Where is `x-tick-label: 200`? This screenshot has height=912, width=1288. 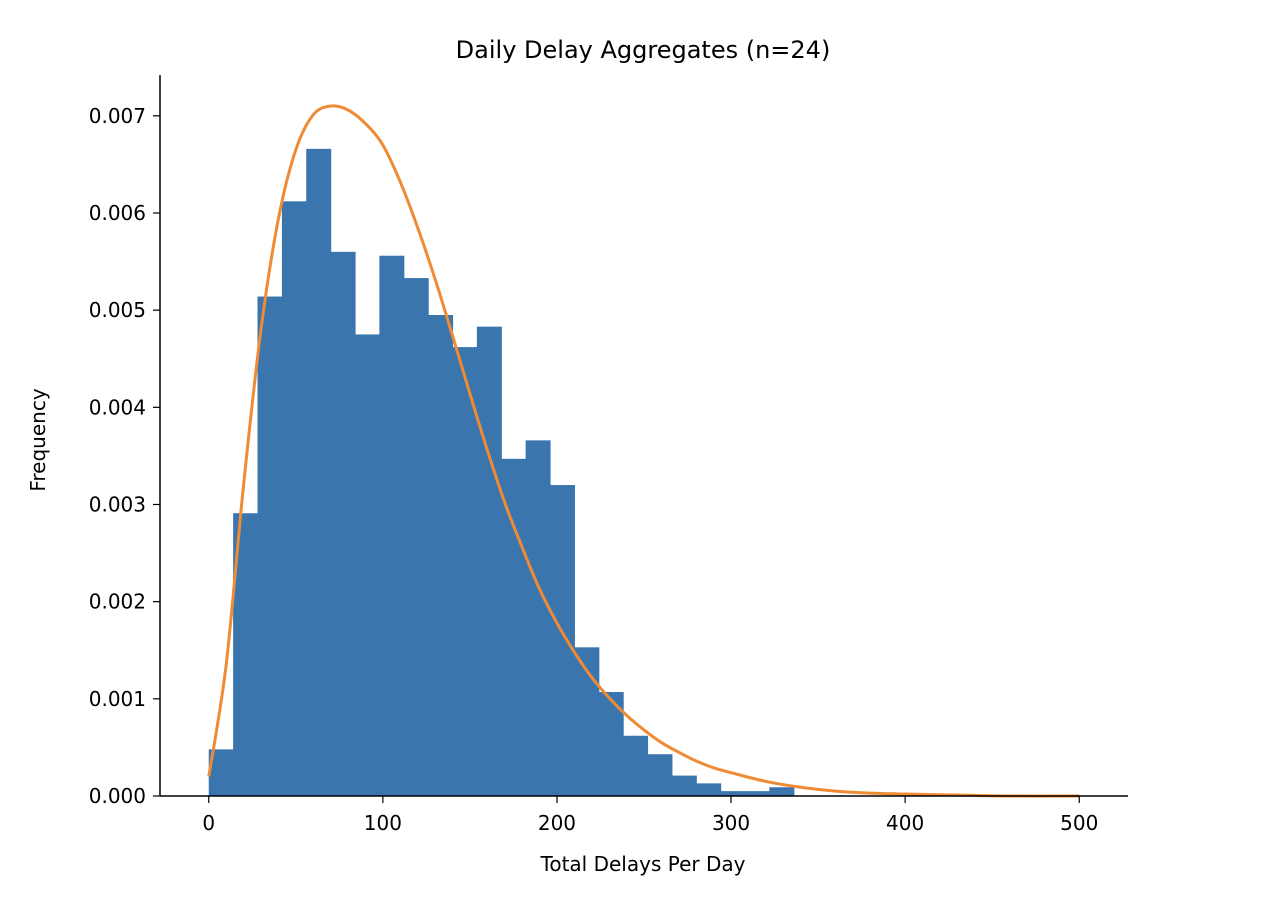 x-tick-label: 200 is located at coordinates (557, 823).